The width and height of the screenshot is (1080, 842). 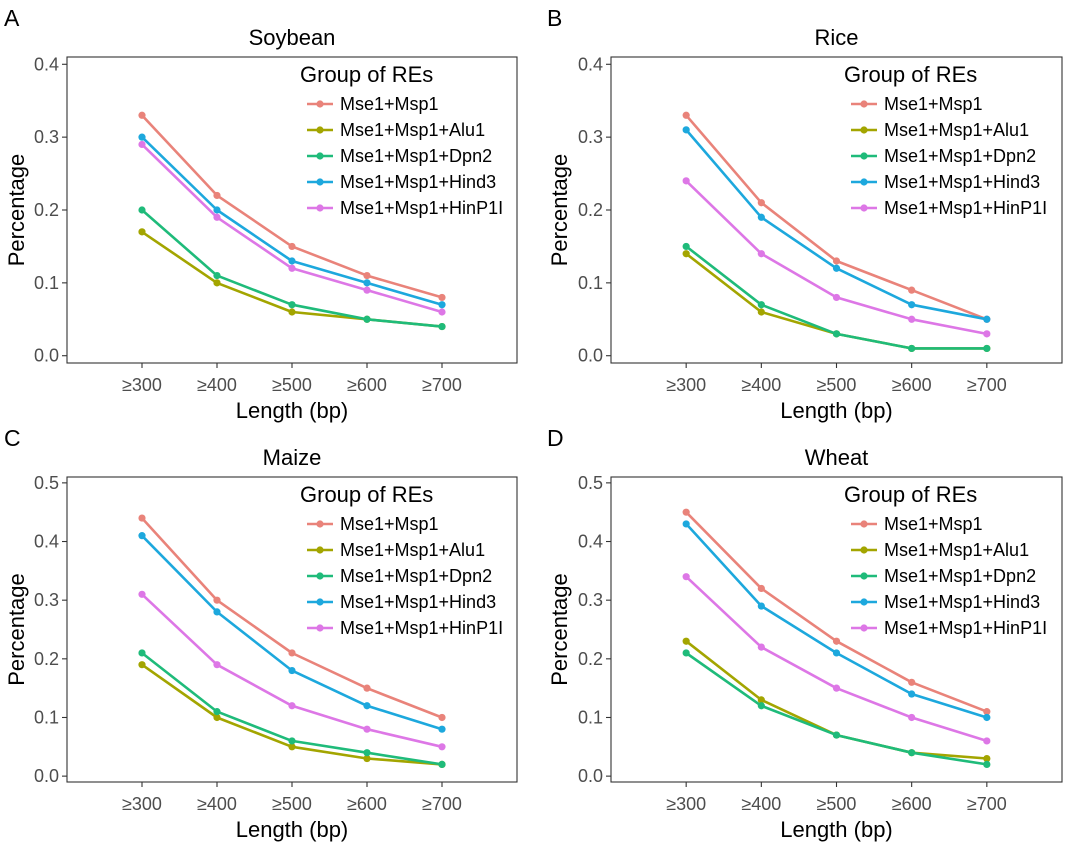 I want to click on y-axis-title: Percentage, so click(x=16, y=210).